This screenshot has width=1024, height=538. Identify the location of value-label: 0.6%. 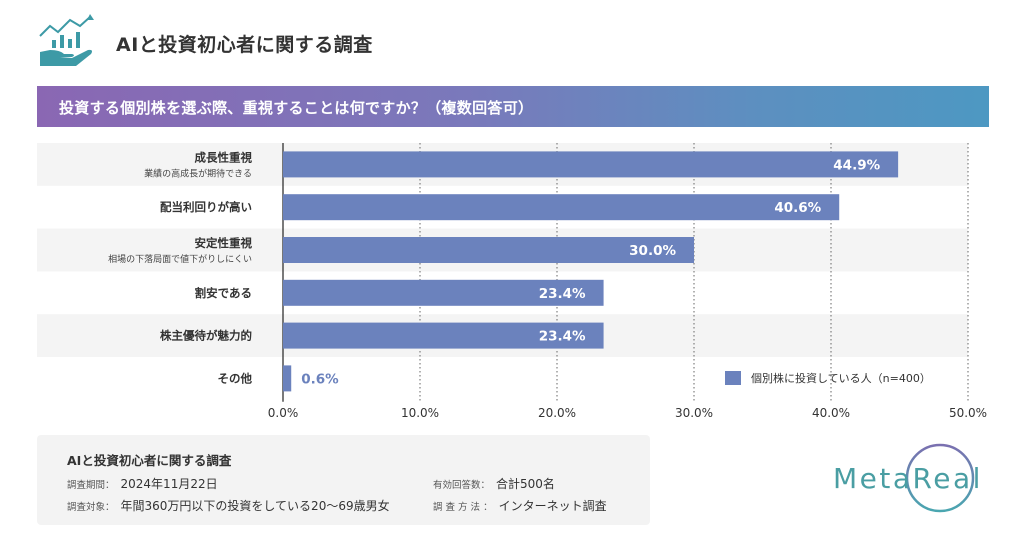
(320, 379).